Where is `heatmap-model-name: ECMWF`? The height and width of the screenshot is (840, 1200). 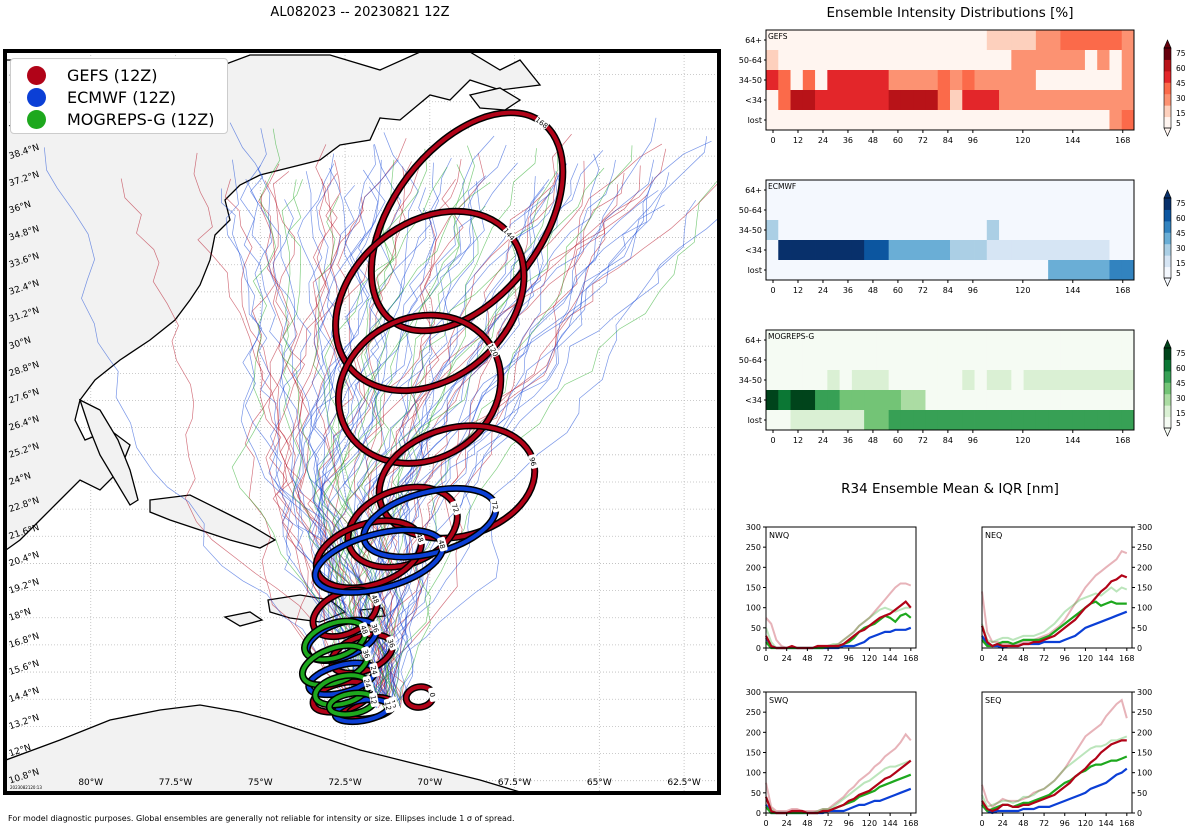
heatmap-model-name: ECMWF is located at coordinates (782, 186).